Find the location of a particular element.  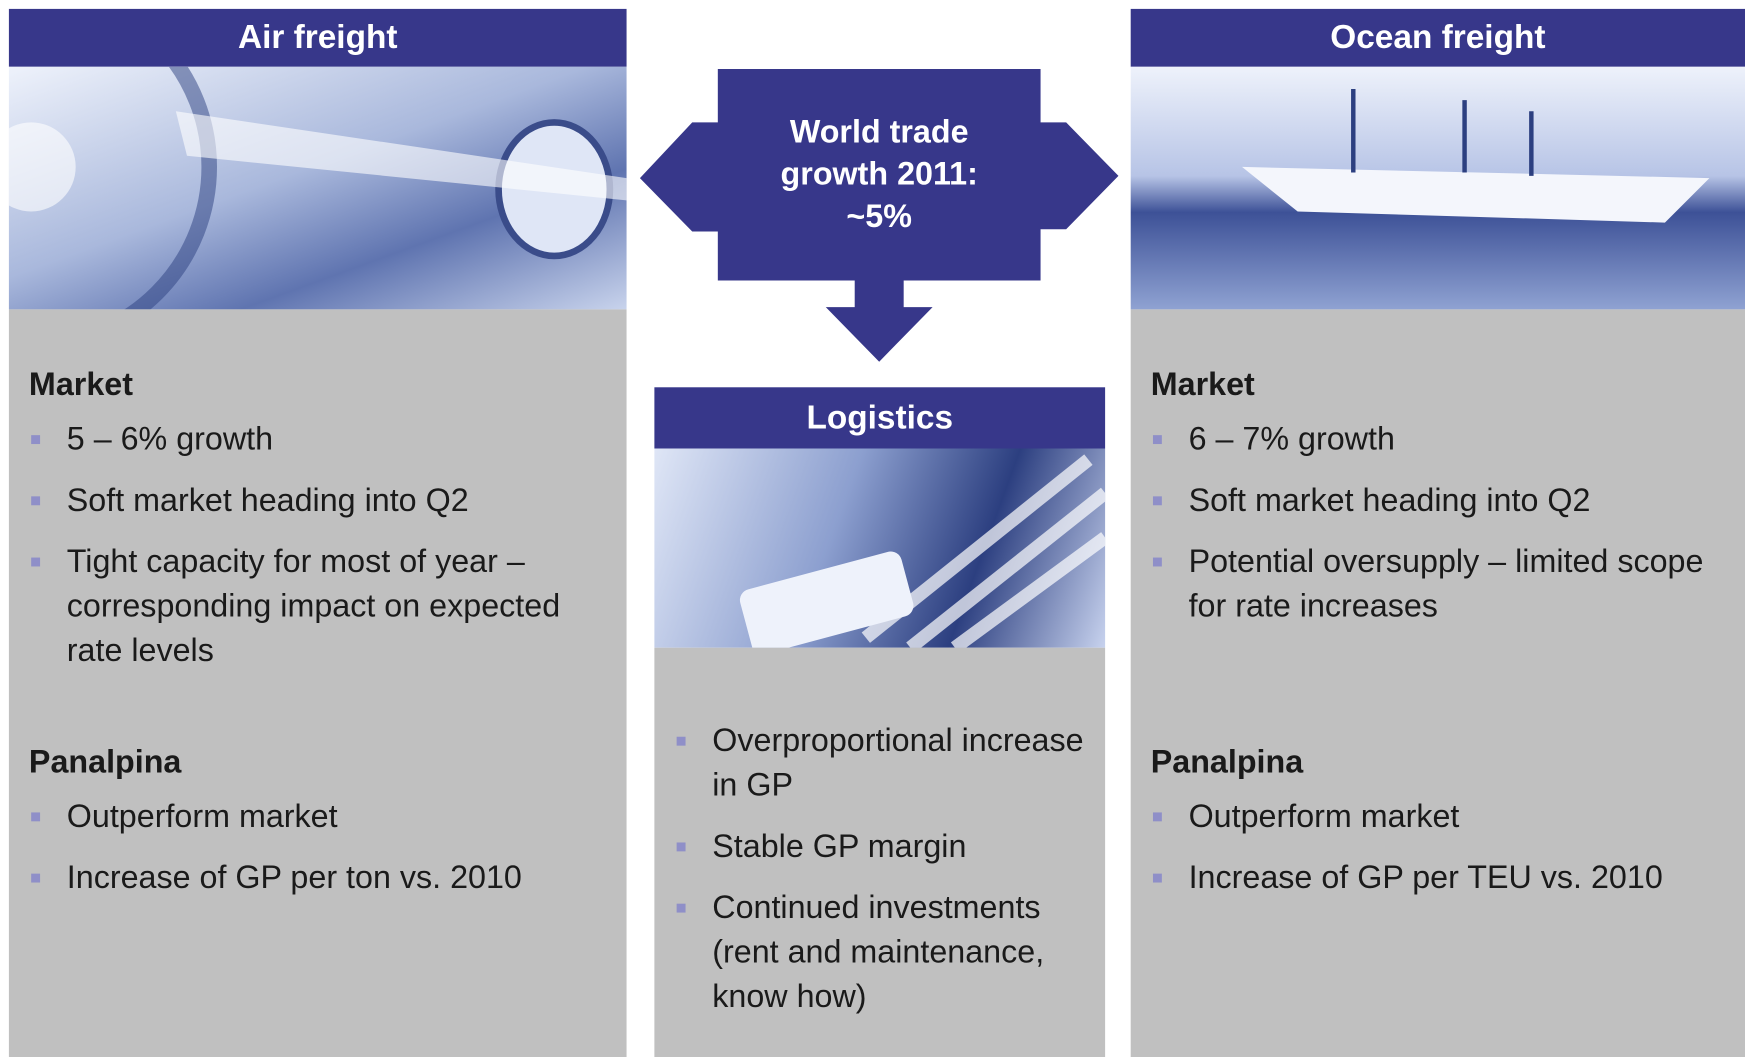

ocean-photo-art is located at coordinates (1475, 156).